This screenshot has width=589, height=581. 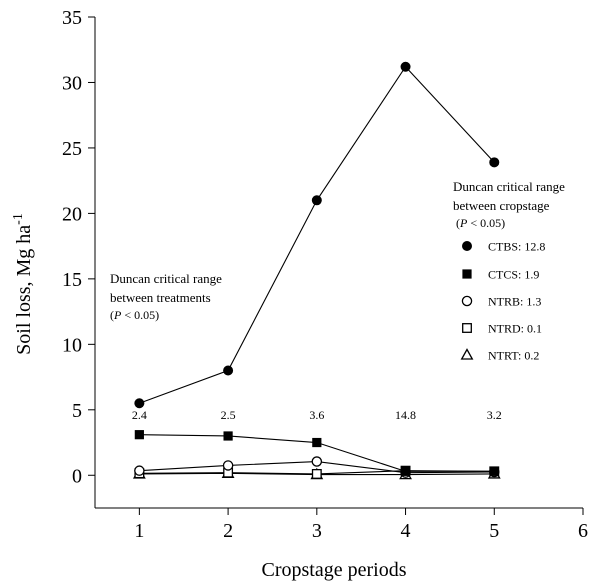 I want to click on y-axis-title-superscript: -1, so click(x=18, y=219).